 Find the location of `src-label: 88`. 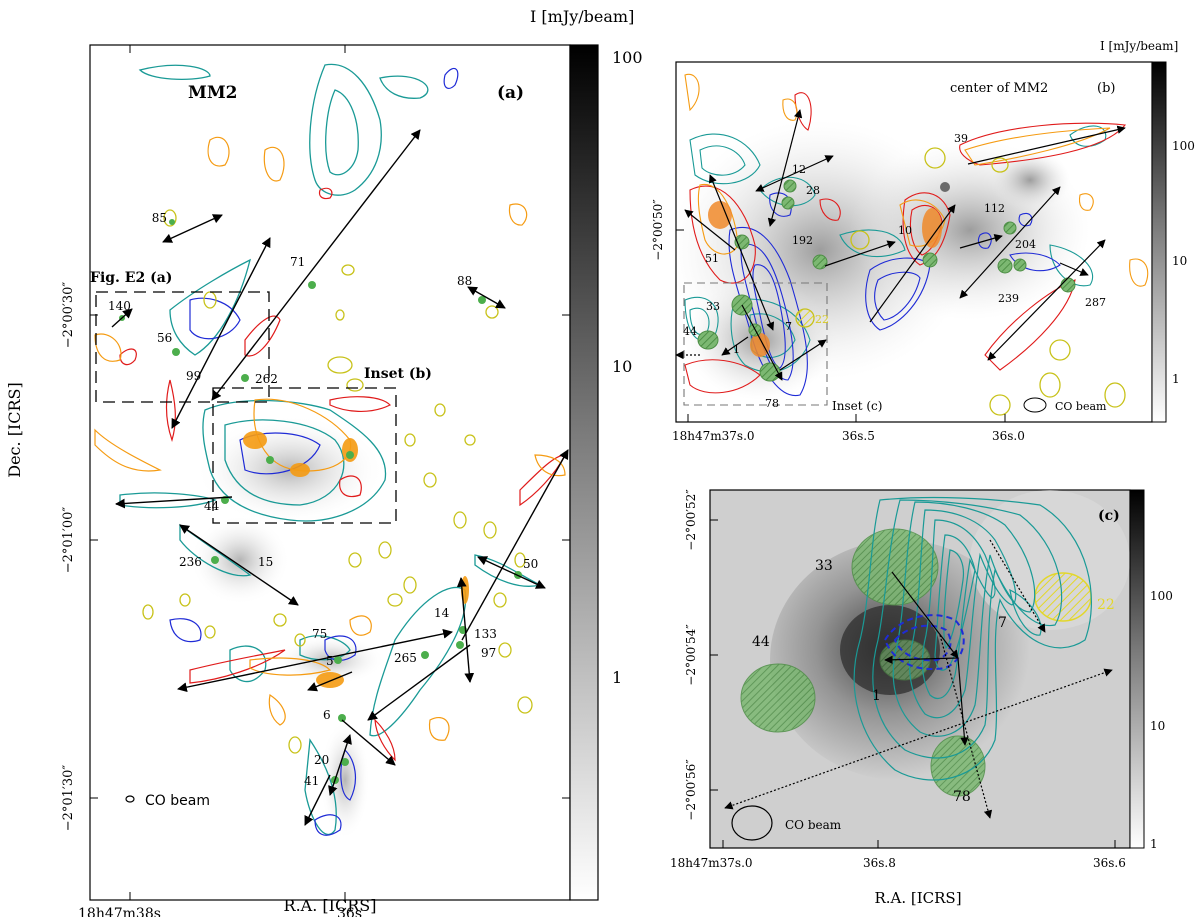

src-label: 88 is located at coordinates (464, 281).